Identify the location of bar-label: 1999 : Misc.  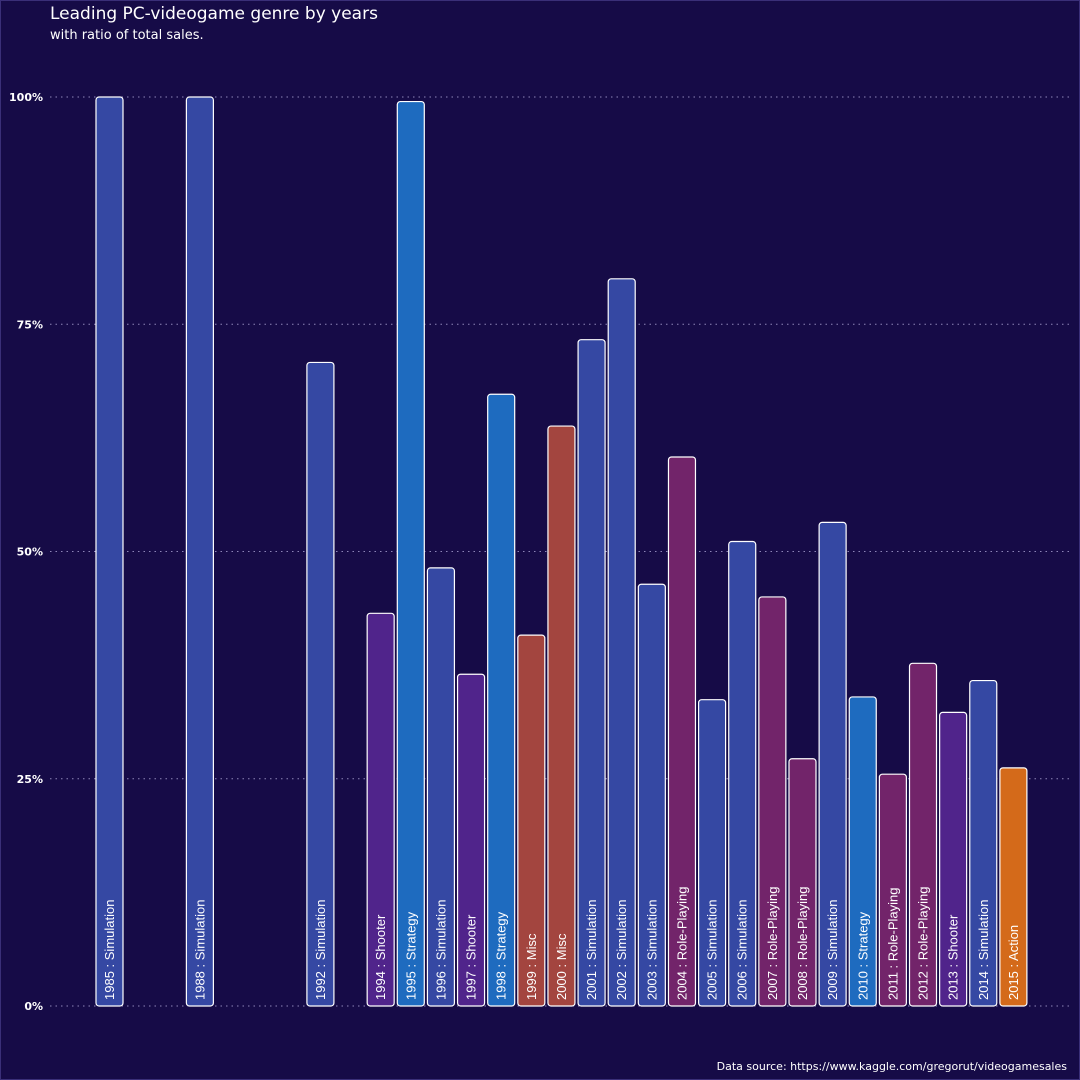
(531, 966).